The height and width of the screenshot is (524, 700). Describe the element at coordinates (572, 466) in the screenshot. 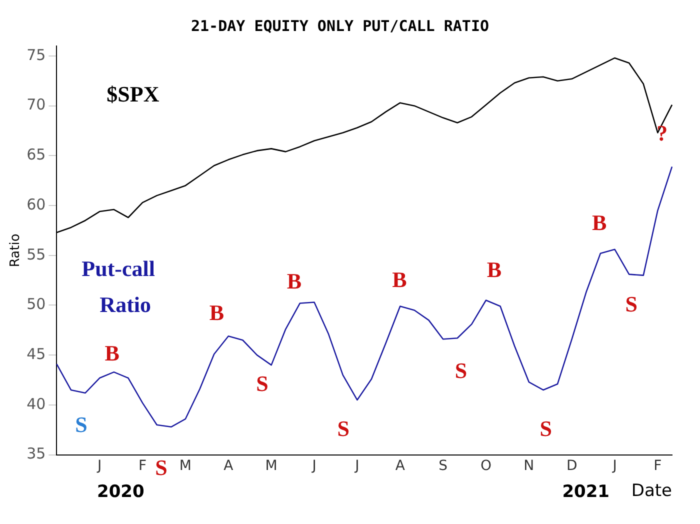

I see `x-tick-label: D` at that location.